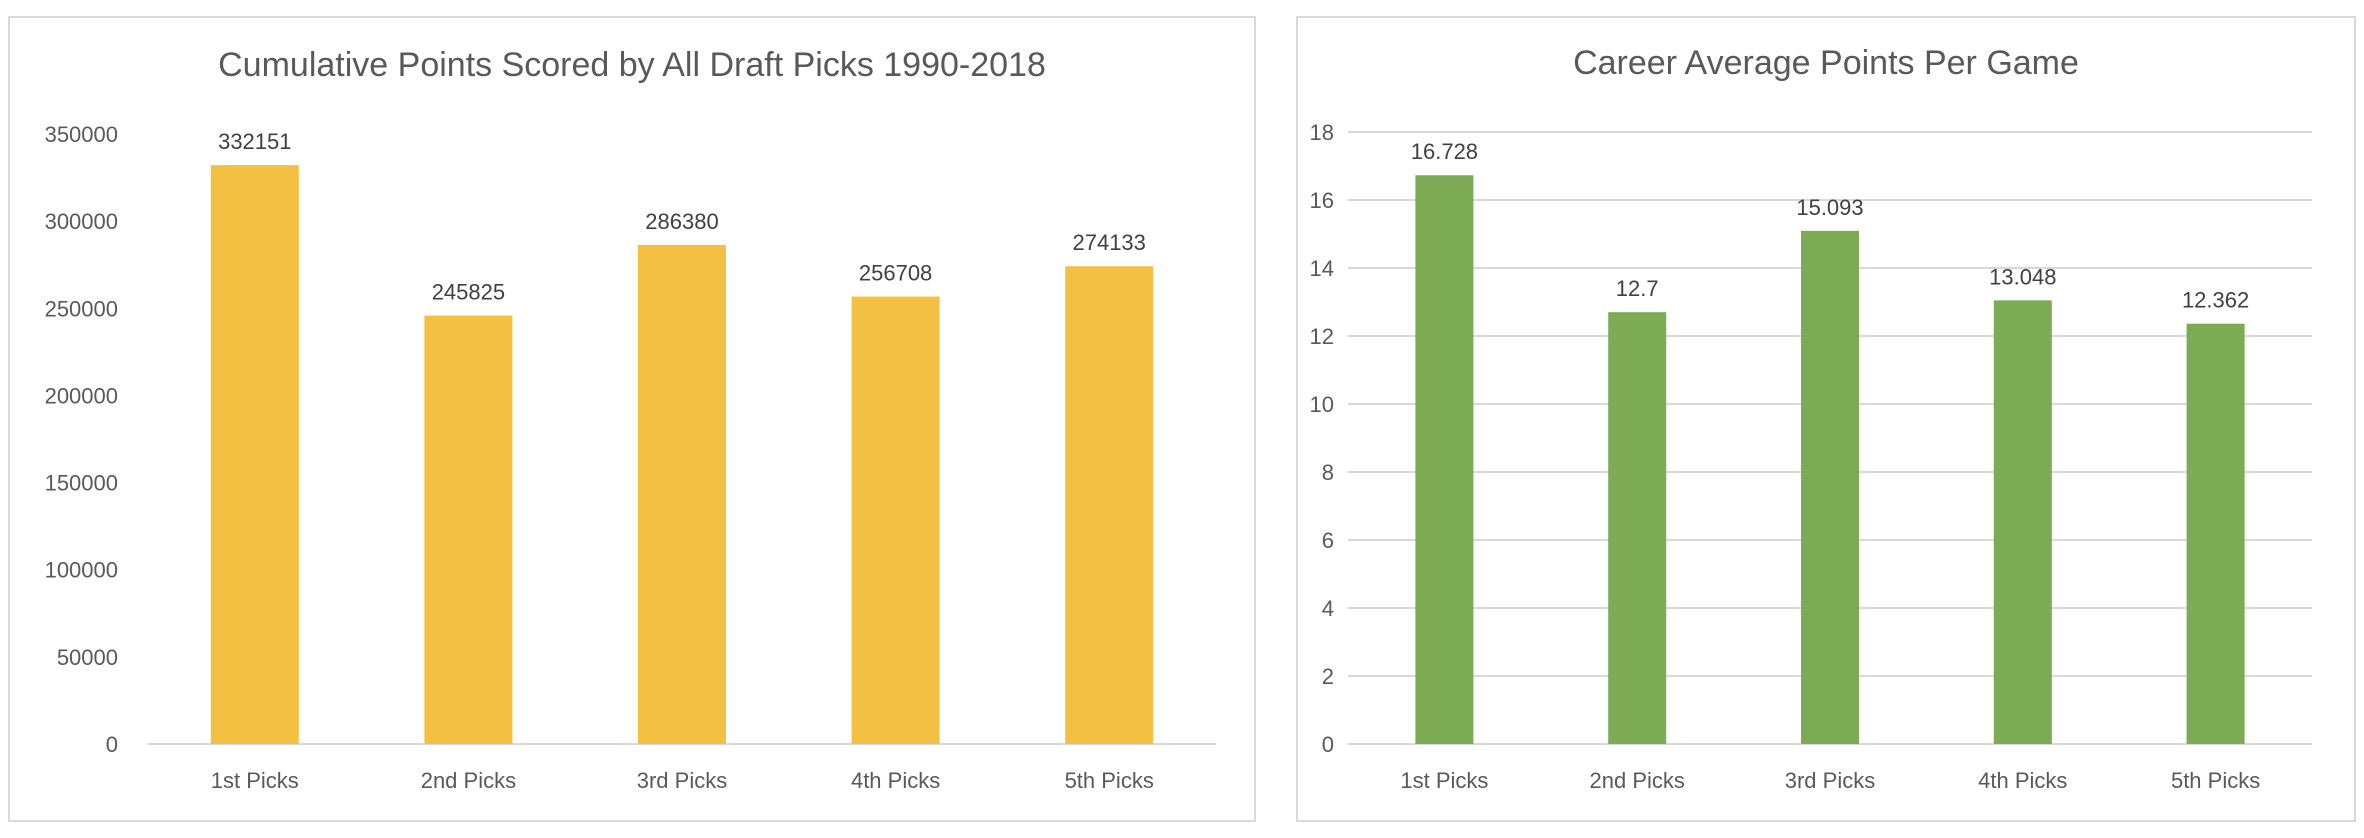 The width and height of the screenshot is (2364, 838). Describe the element at coordinates (1322, 132) in the screenshot. I see `y-tick-label: 18` at that location.